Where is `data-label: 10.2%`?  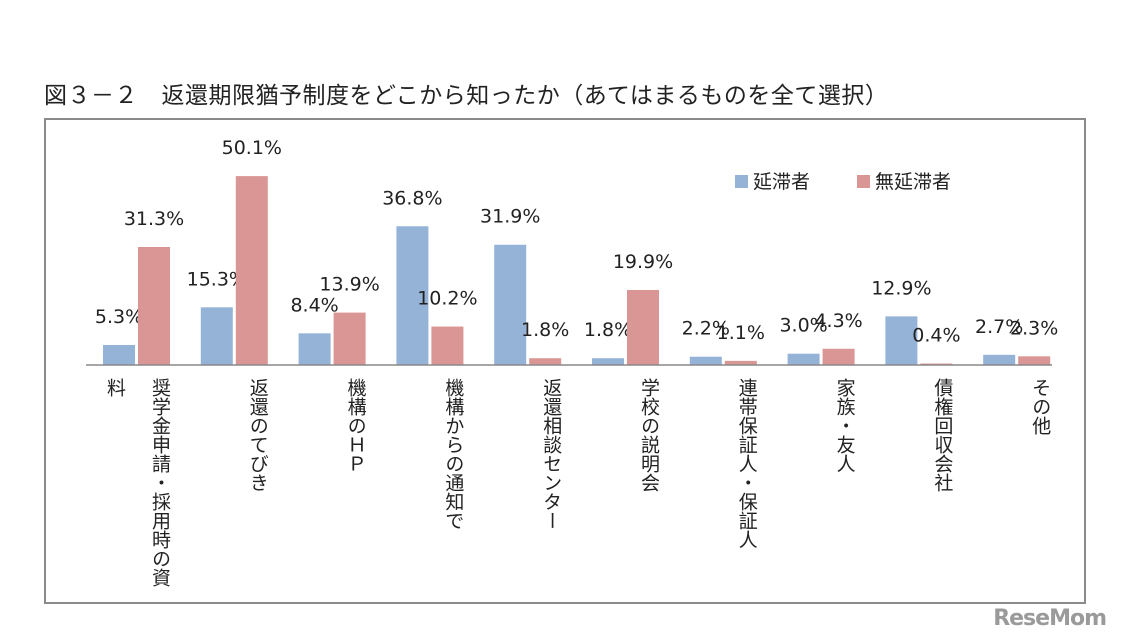
data-label: 10.2% is located at coordinates (447, 299).